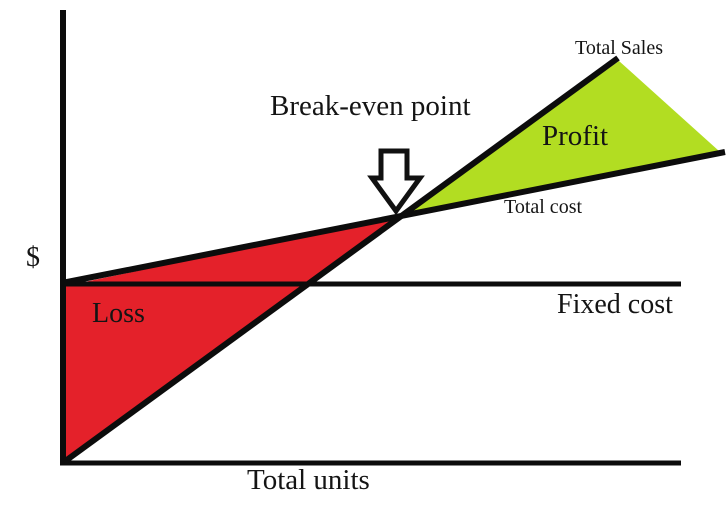 The width and height of the screenshot is (726, 510). Describe the element at coordinates (370, 106) in the screenshot. I see `break-even-label: Break-even point` at that location.